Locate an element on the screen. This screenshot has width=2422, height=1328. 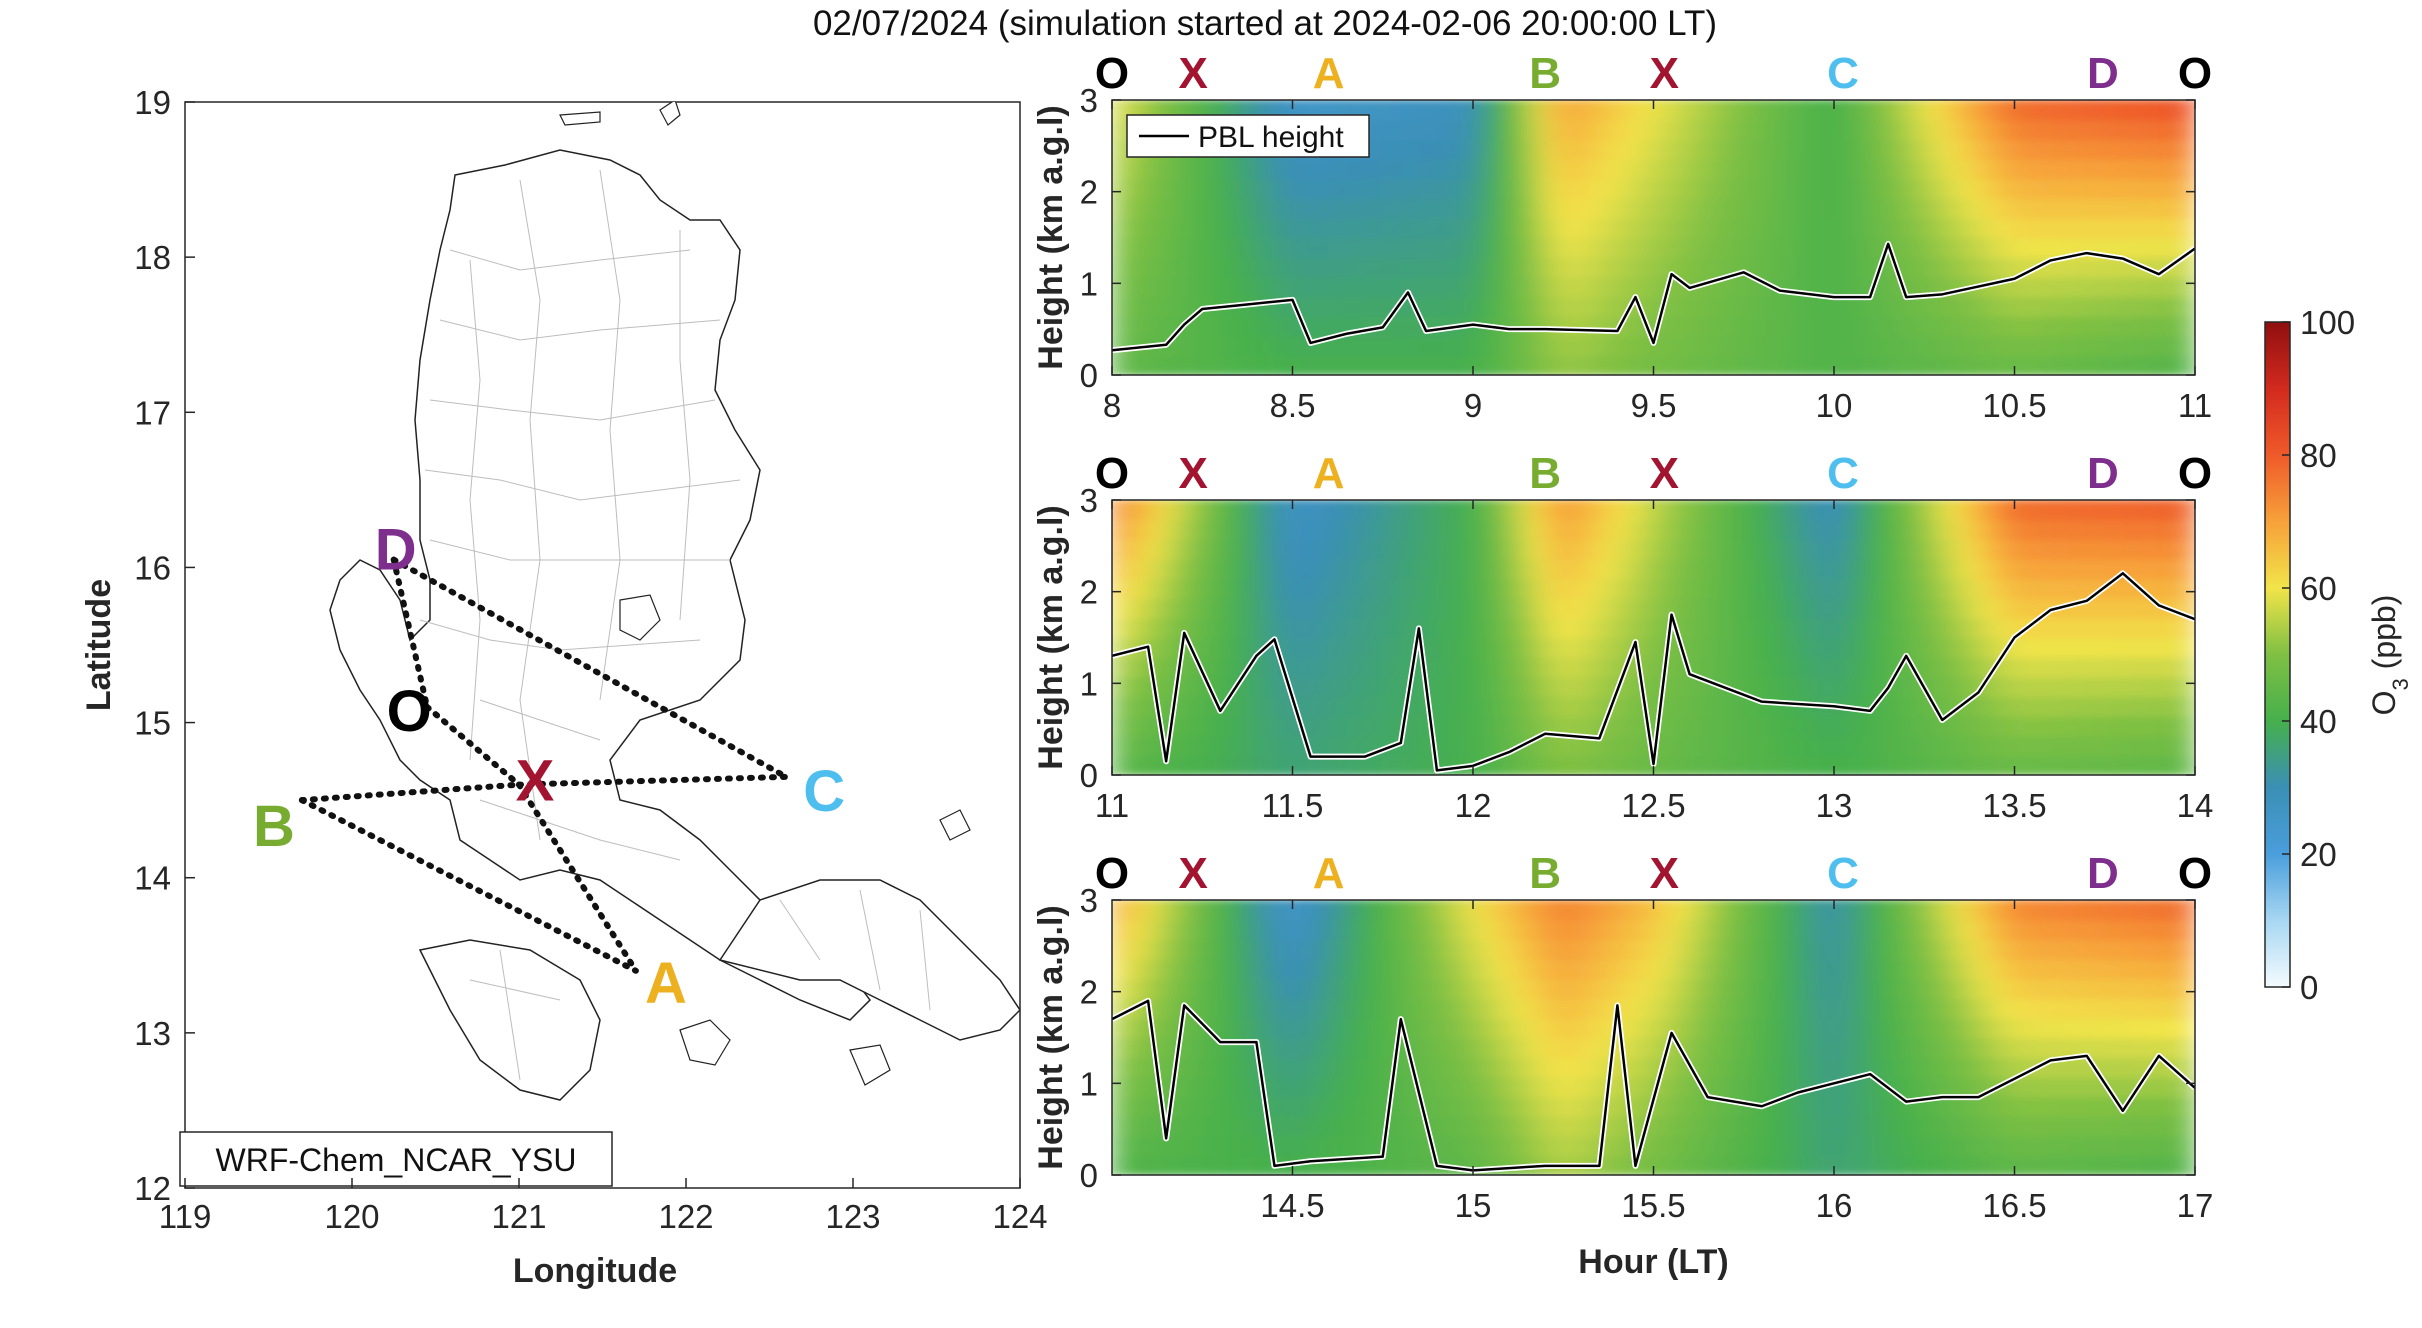
ylabel: Height (km a.g.l) is located at coordinates (1051, 237).